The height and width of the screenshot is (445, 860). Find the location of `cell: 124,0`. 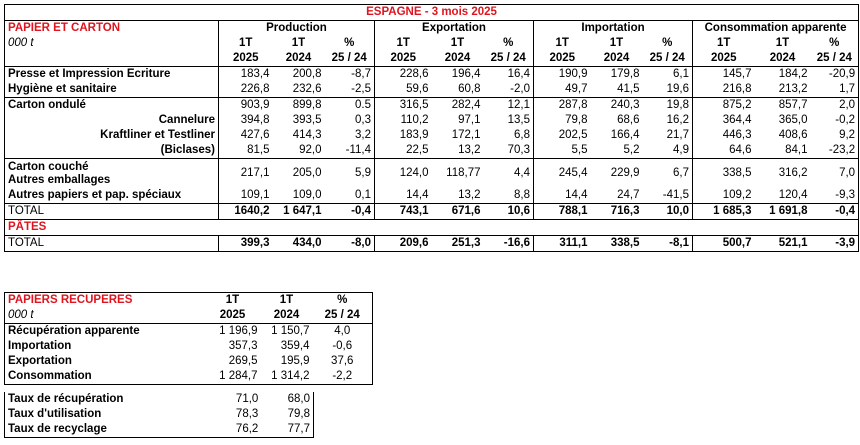

cell: 124,0 is located at coordinates (403, 173).